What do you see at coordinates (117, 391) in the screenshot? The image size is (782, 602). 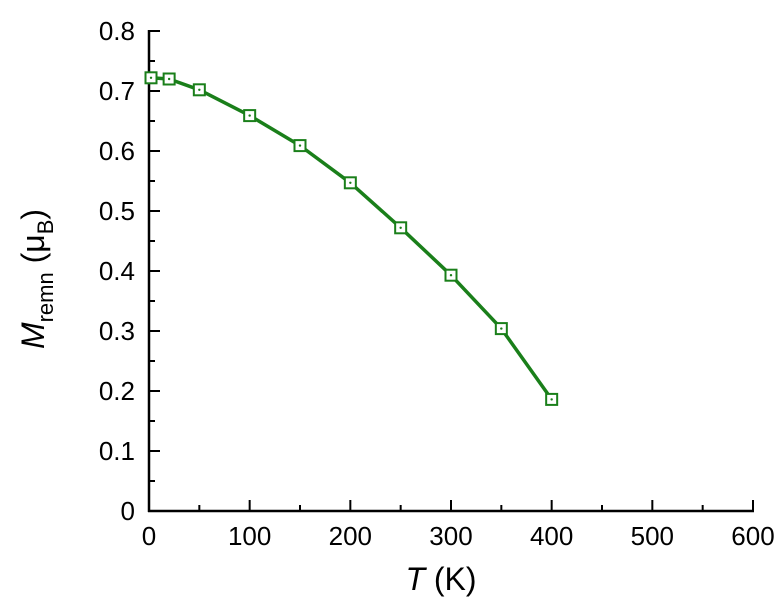 I see `y-tick-label: 0.2` at bounding box center [117, 391].